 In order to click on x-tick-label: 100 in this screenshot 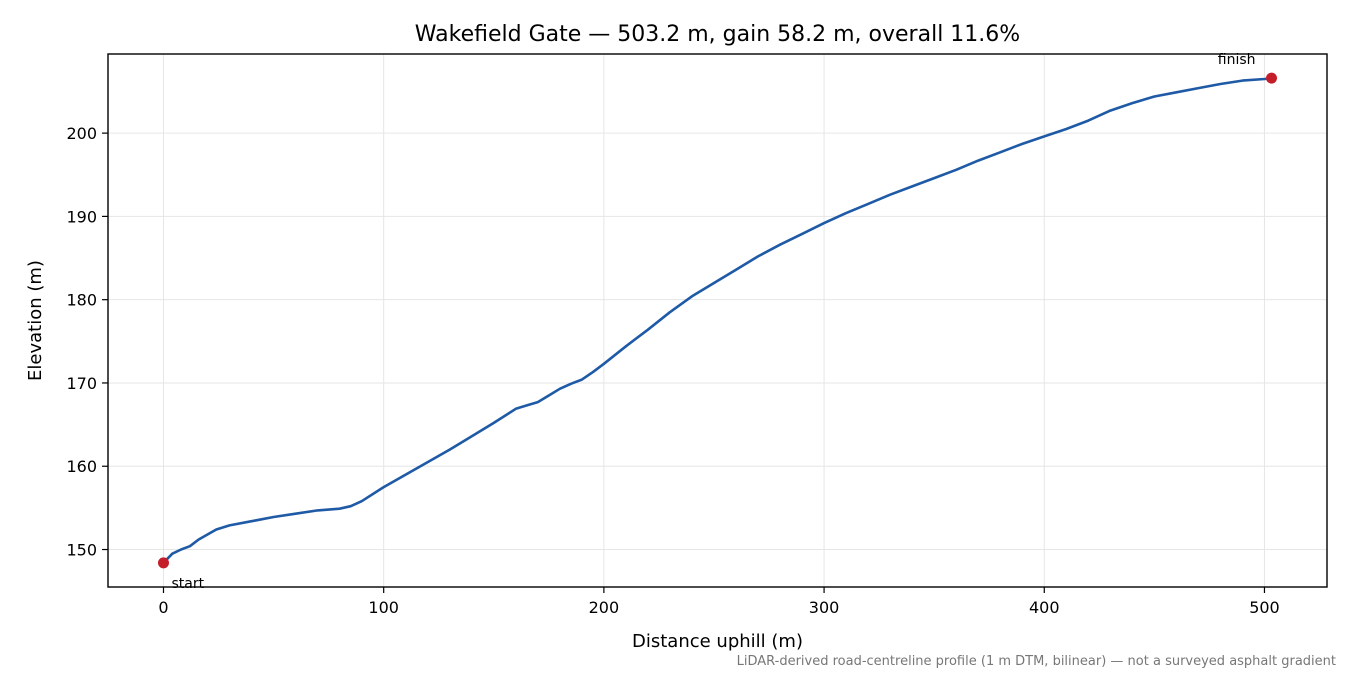, I will do `click(383, 607)`.